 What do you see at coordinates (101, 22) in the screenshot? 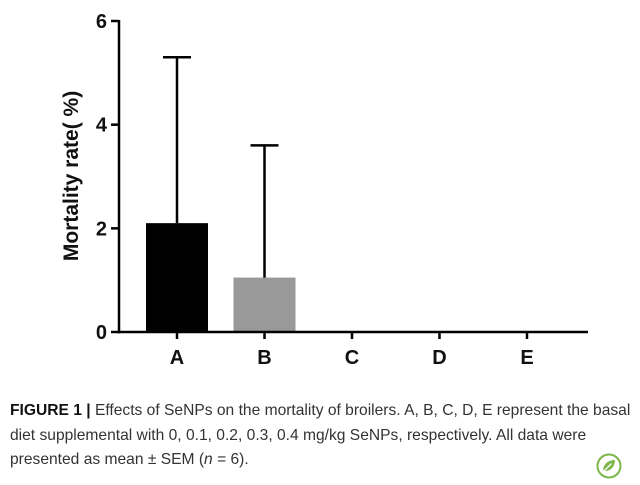
I see `y-tick-label-6: 6` at bounding box center [101, 22].